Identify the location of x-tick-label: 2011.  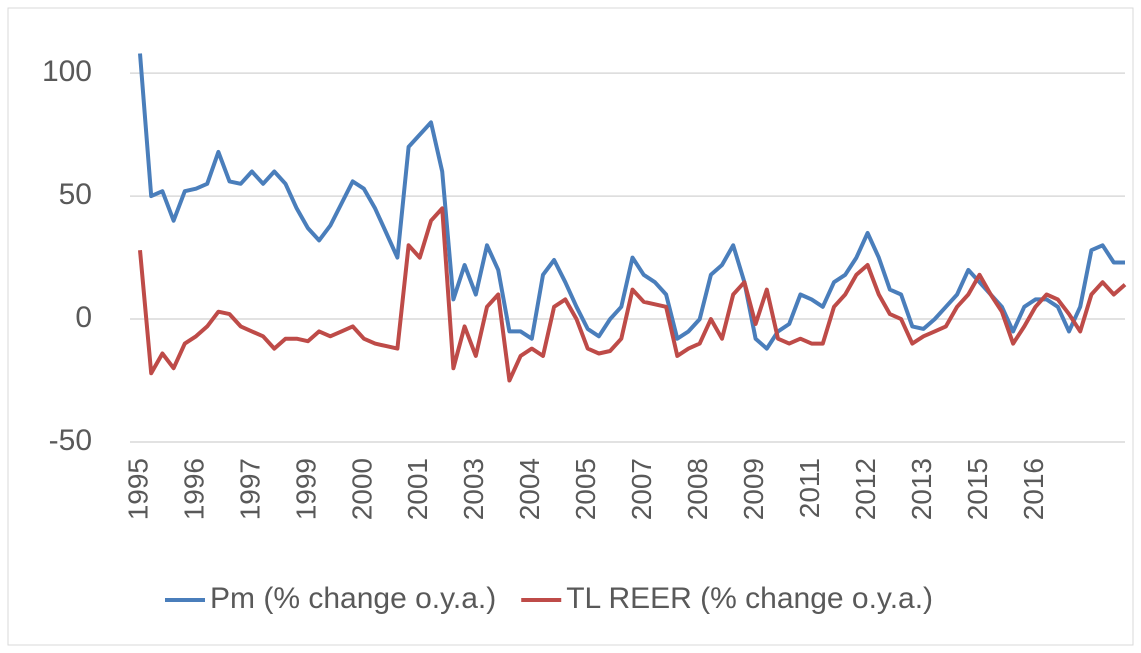
(809, 488).